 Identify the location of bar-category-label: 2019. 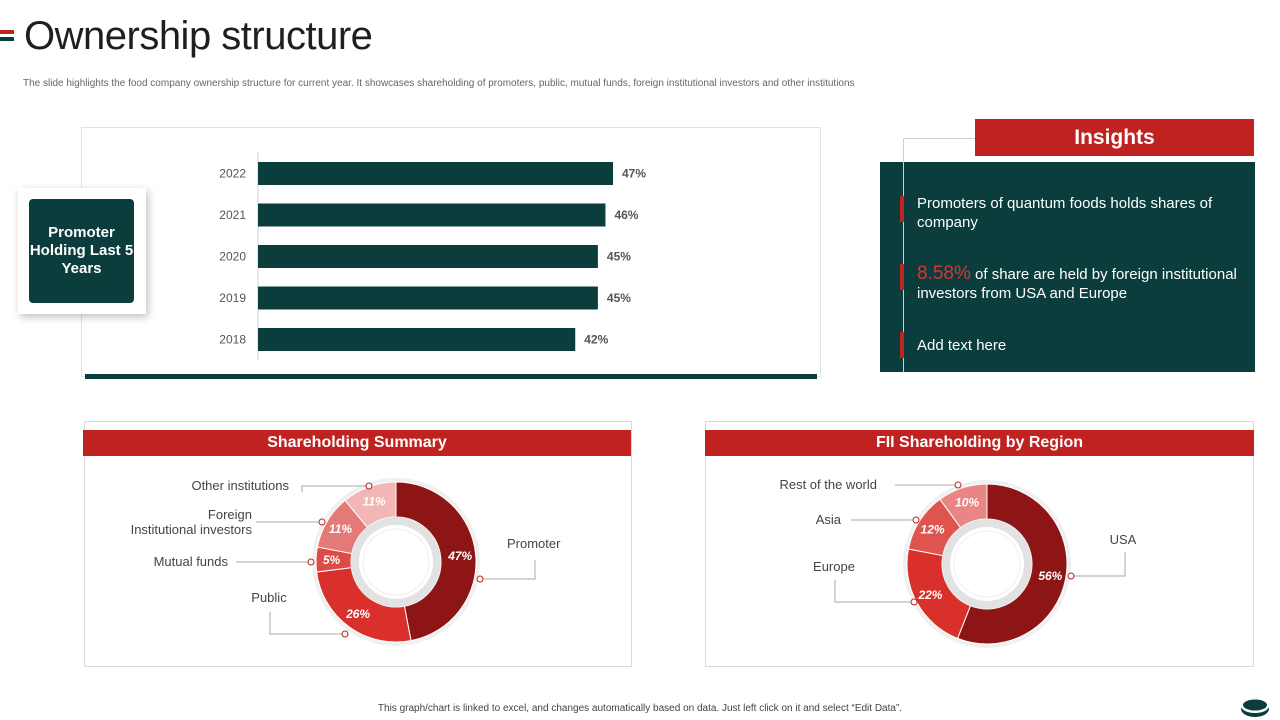
(232, 298).